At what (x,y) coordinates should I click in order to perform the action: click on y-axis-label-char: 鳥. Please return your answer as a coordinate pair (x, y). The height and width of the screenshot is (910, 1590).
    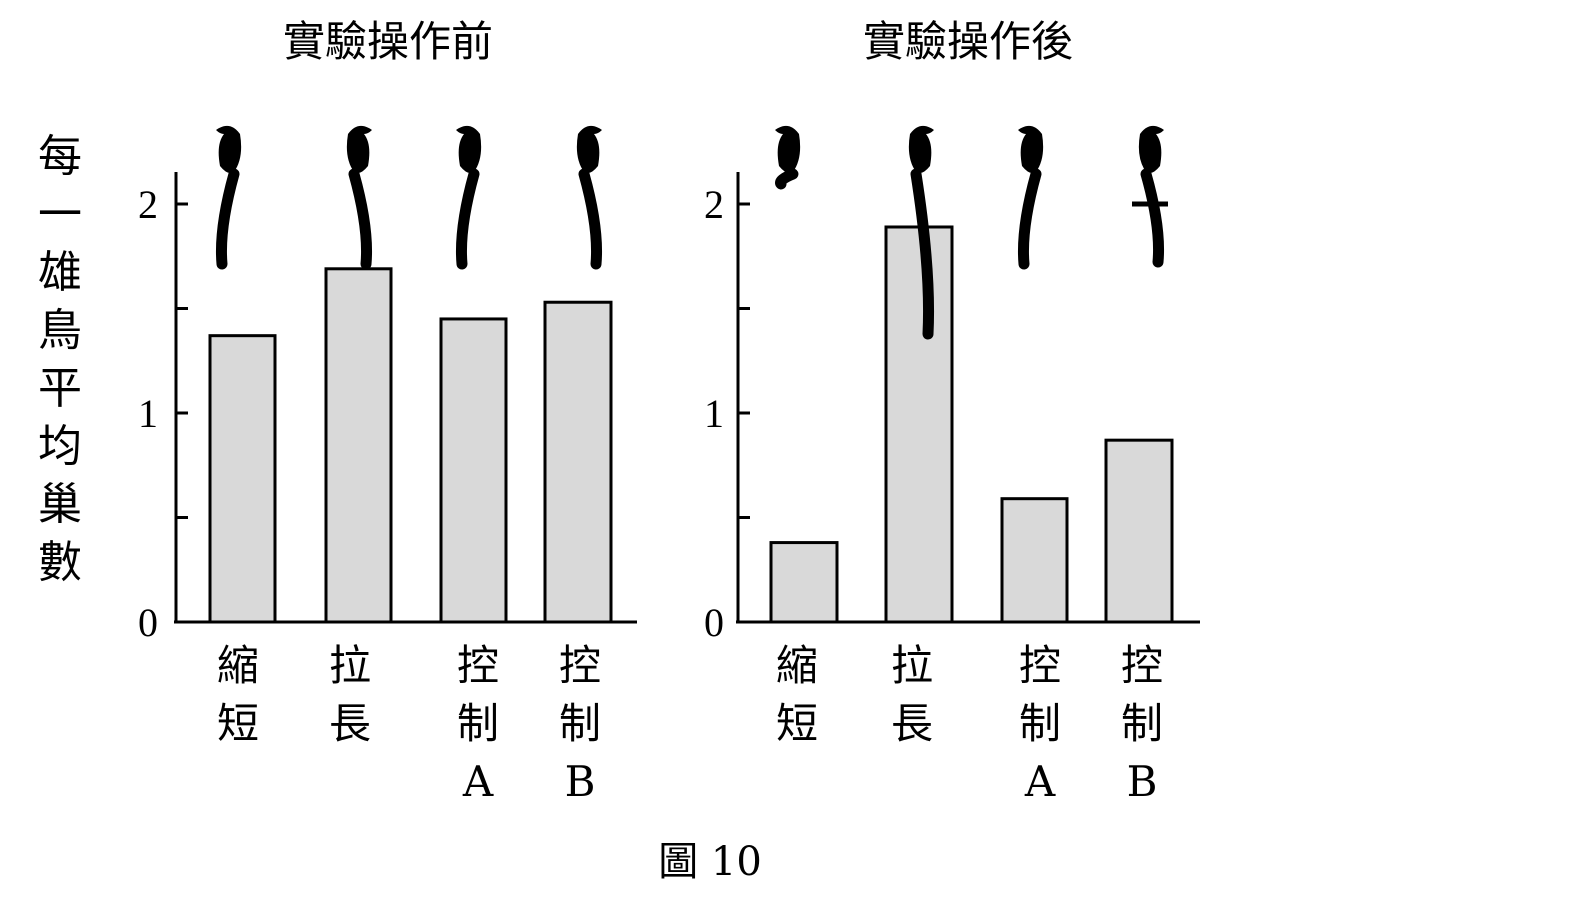
    Looking at the image, I should click on (60, 330).